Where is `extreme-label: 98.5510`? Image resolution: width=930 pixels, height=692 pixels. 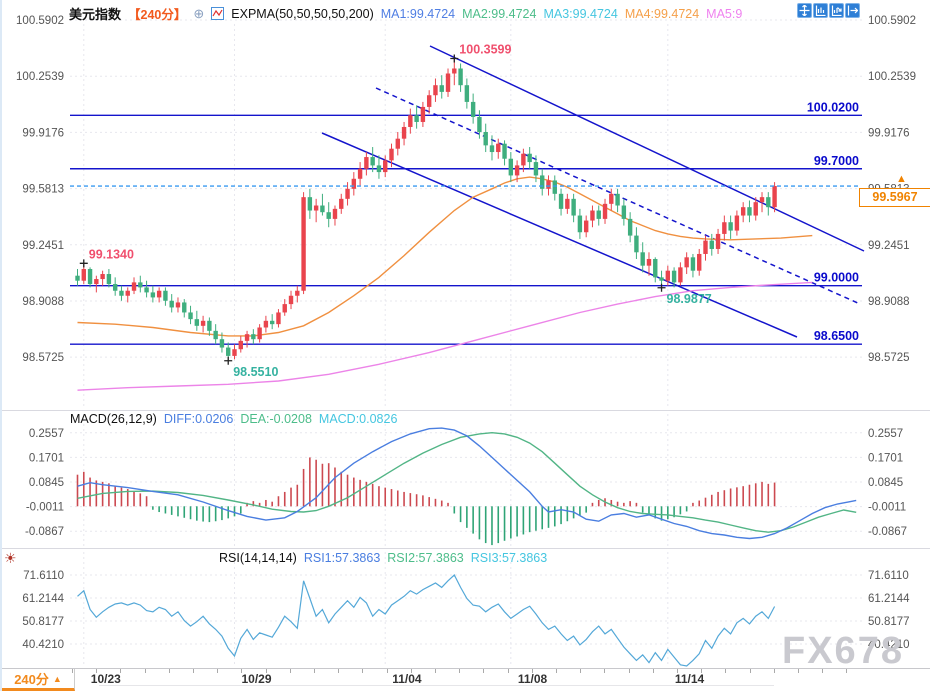
extreme-label: 98.5510 is located at coordinates (255, 372).